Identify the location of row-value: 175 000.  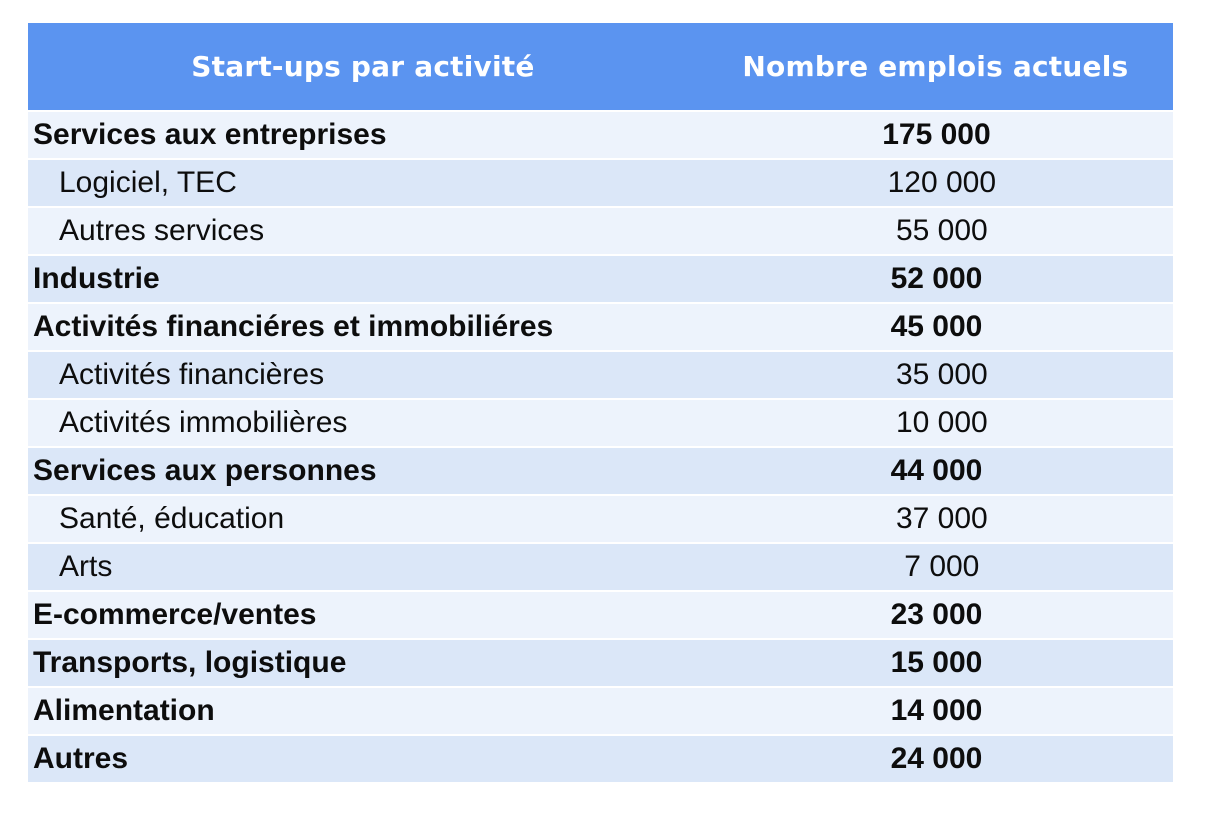
(936, 134).